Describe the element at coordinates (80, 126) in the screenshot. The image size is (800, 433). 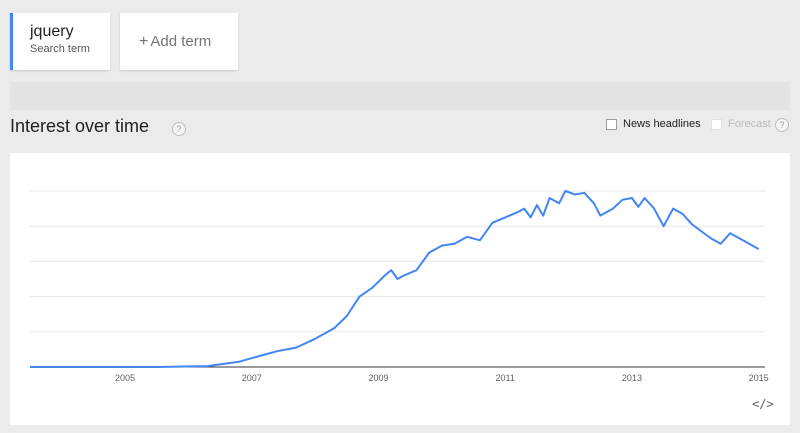
I see `section-title: Interest over time` at that location.